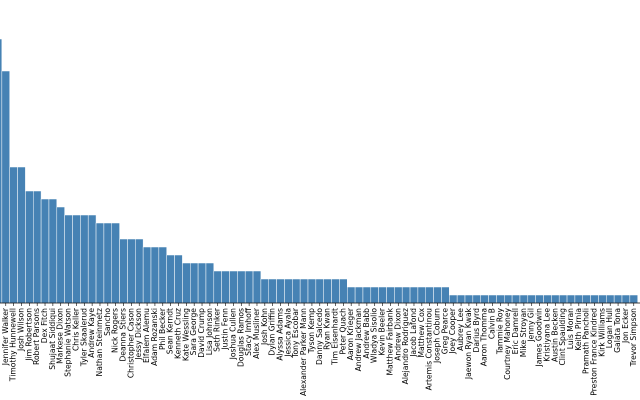  I want to click on x-tick-label: Tyson Kemp, so click(311, 331).